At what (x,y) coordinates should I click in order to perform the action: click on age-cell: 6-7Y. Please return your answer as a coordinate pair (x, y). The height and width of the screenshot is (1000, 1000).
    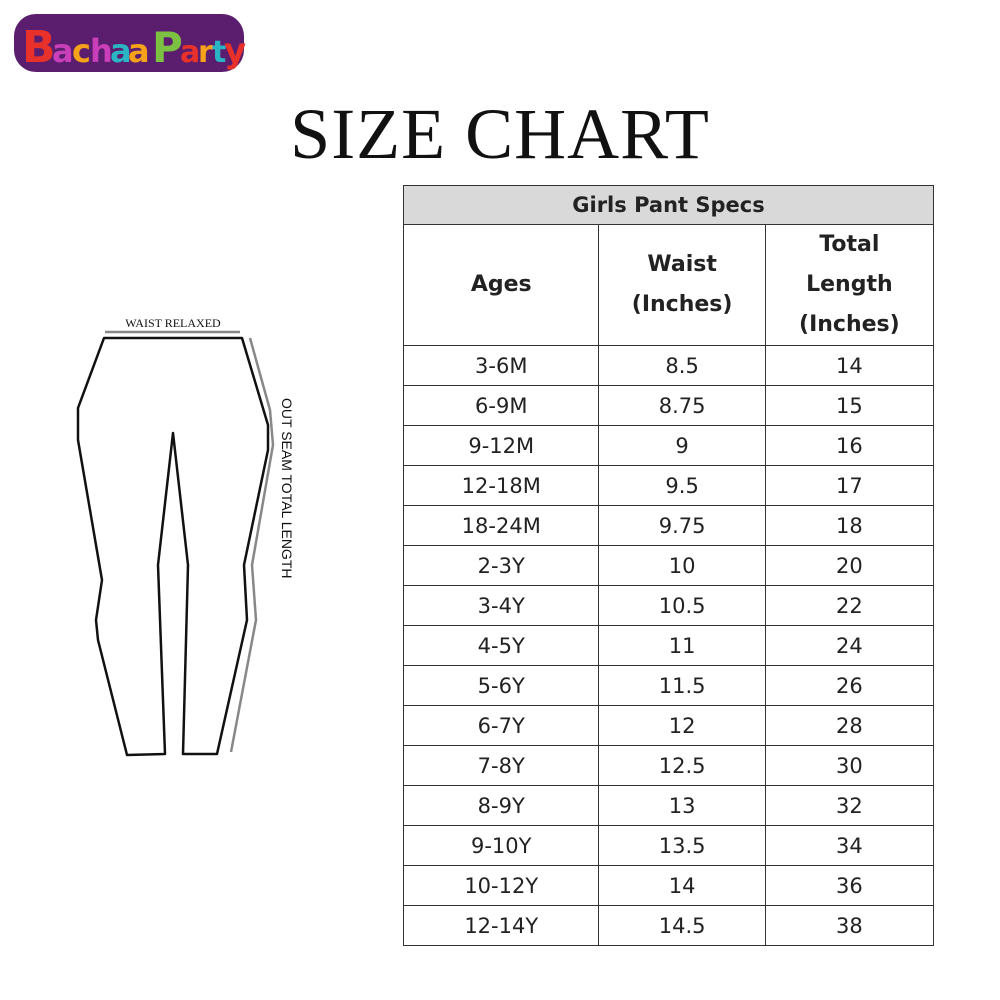
    Looking at the image, I should click on (501, 725).